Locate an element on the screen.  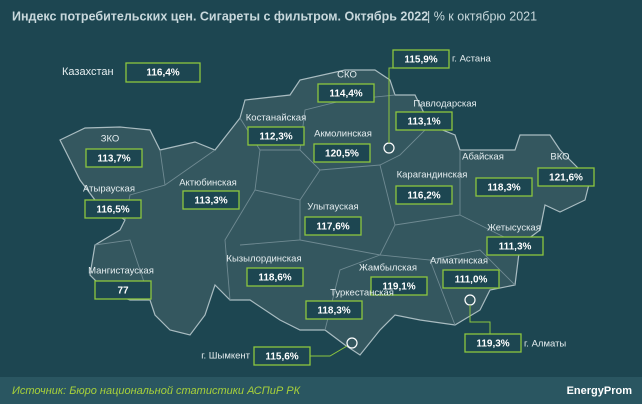
country-label: Казахстан is located at coordinates (88, 72).